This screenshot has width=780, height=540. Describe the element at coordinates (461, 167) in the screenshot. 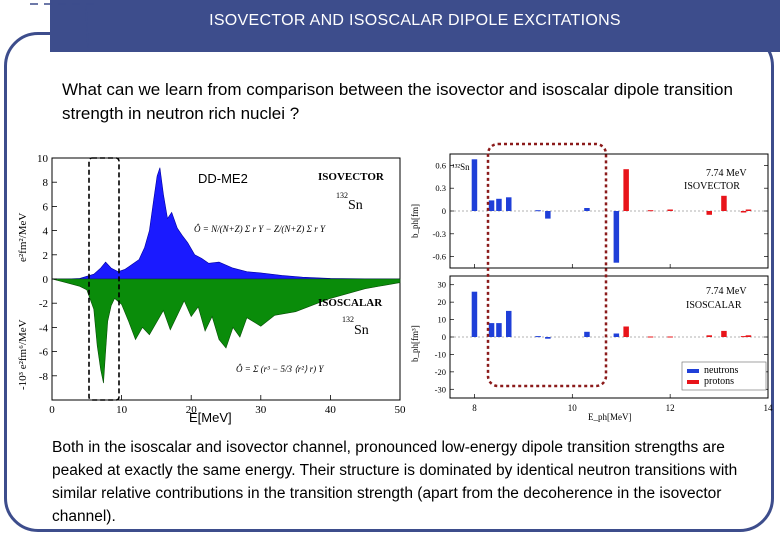

I see `right-nucleus-label: ¹³²Sn` at that location.